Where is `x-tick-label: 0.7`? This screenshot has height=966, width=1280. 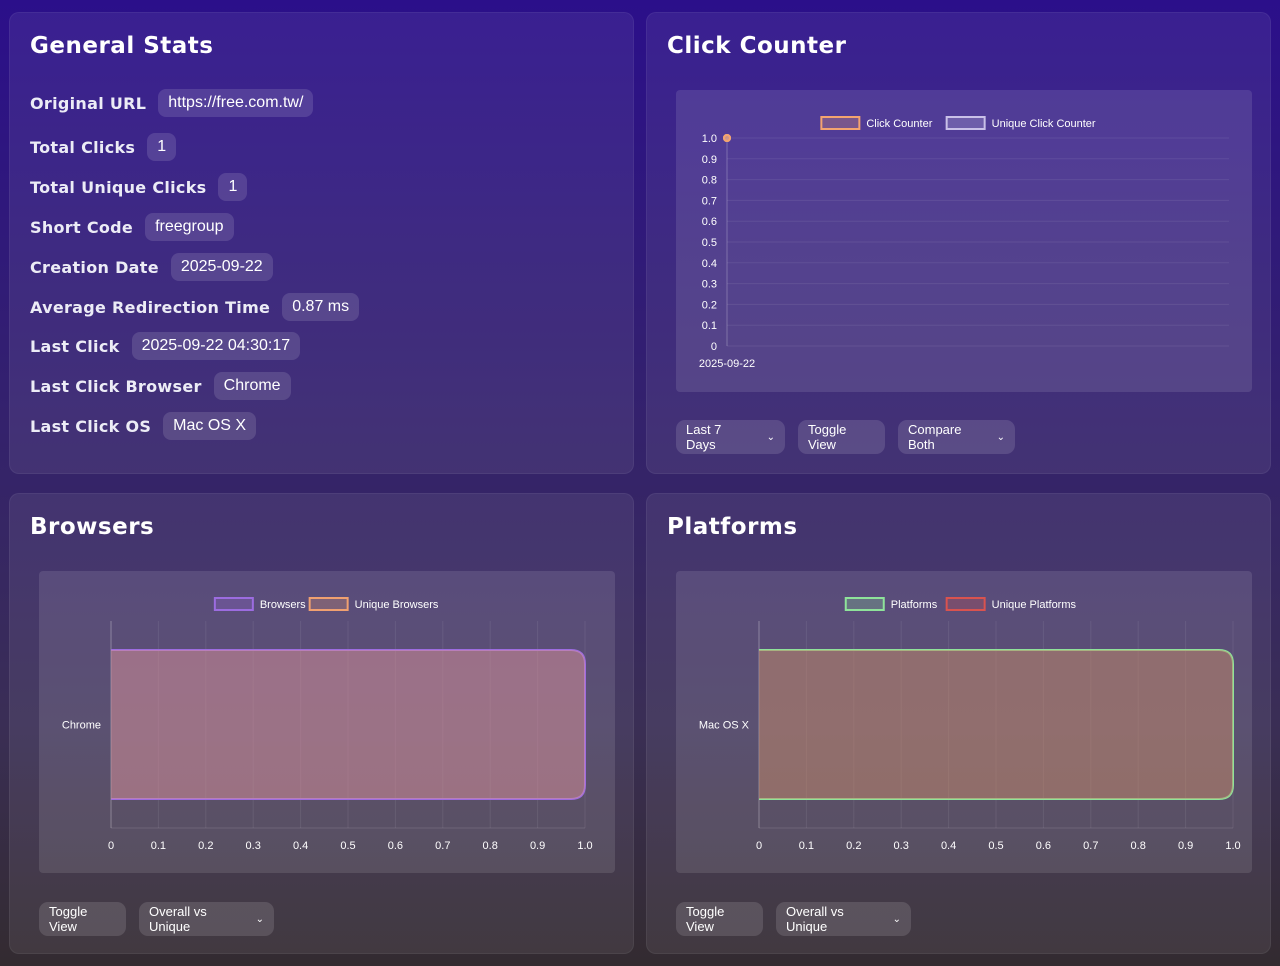 x-tick-label: 0.7 is located at coordinates (1090, 846).